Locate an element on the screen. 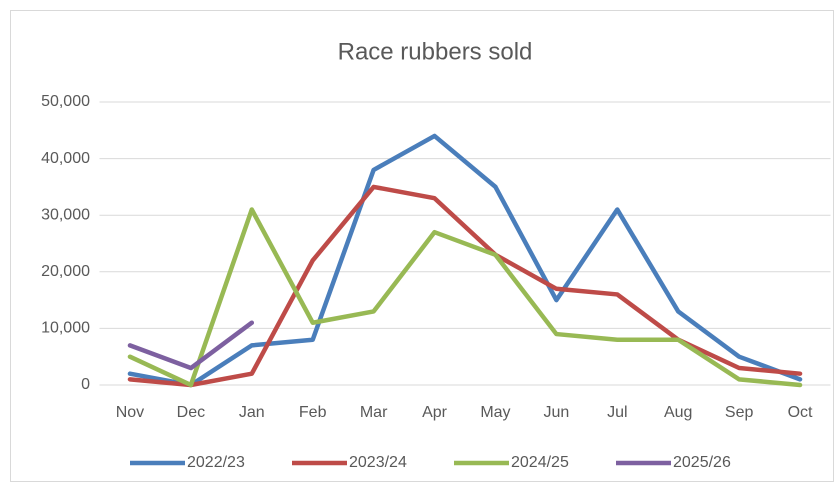  x-tick-label: Nov is located at coordinates (130, 412).